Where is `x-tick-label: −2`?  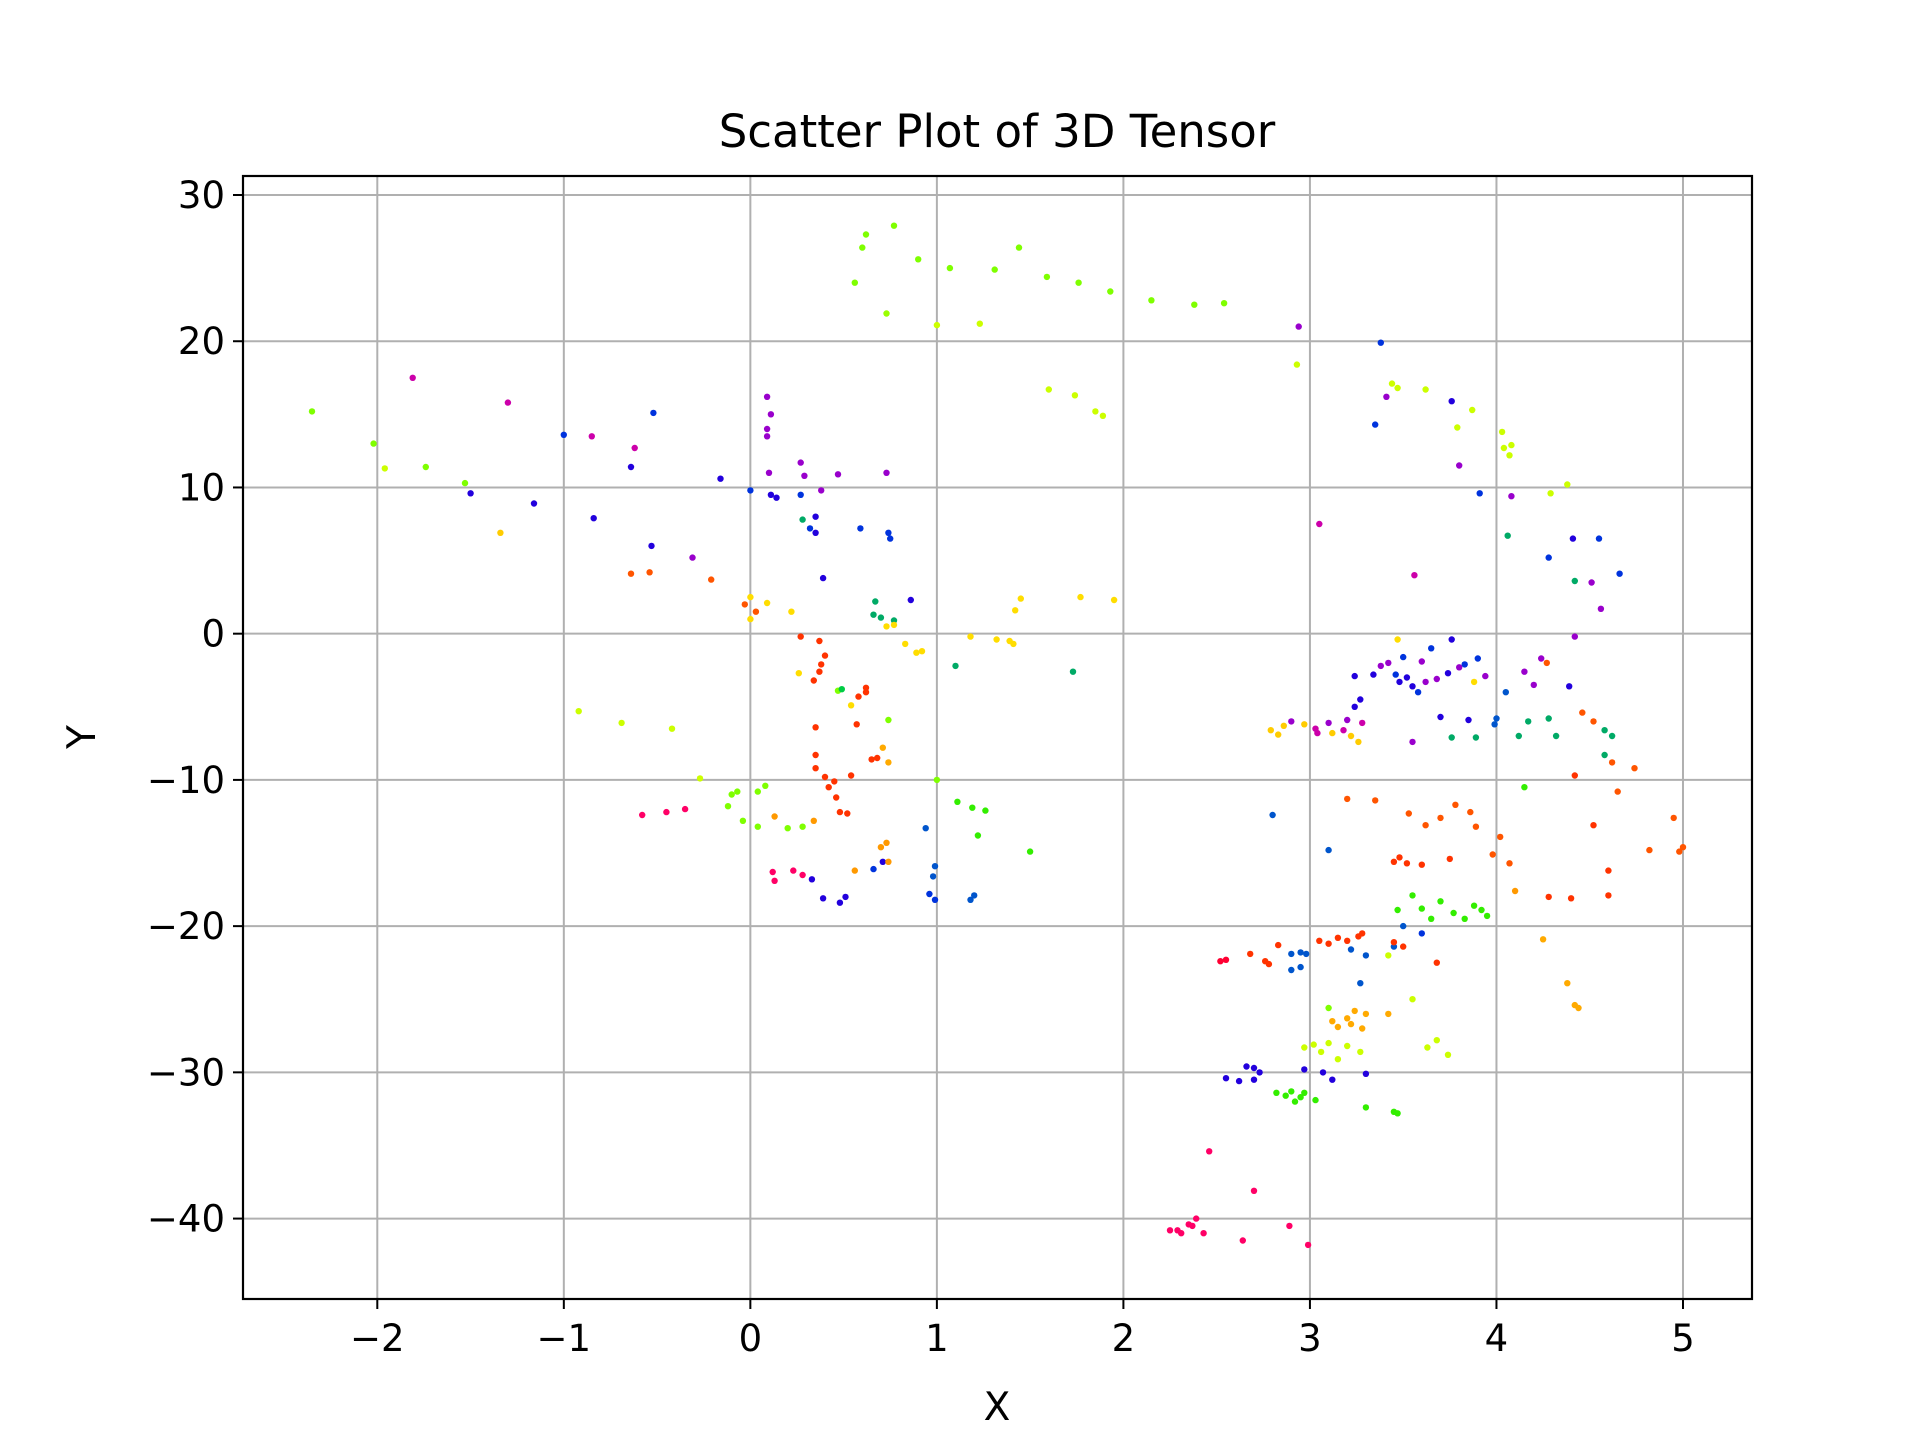
x-tick-label: −2 is located at coordinates (377, 1338).